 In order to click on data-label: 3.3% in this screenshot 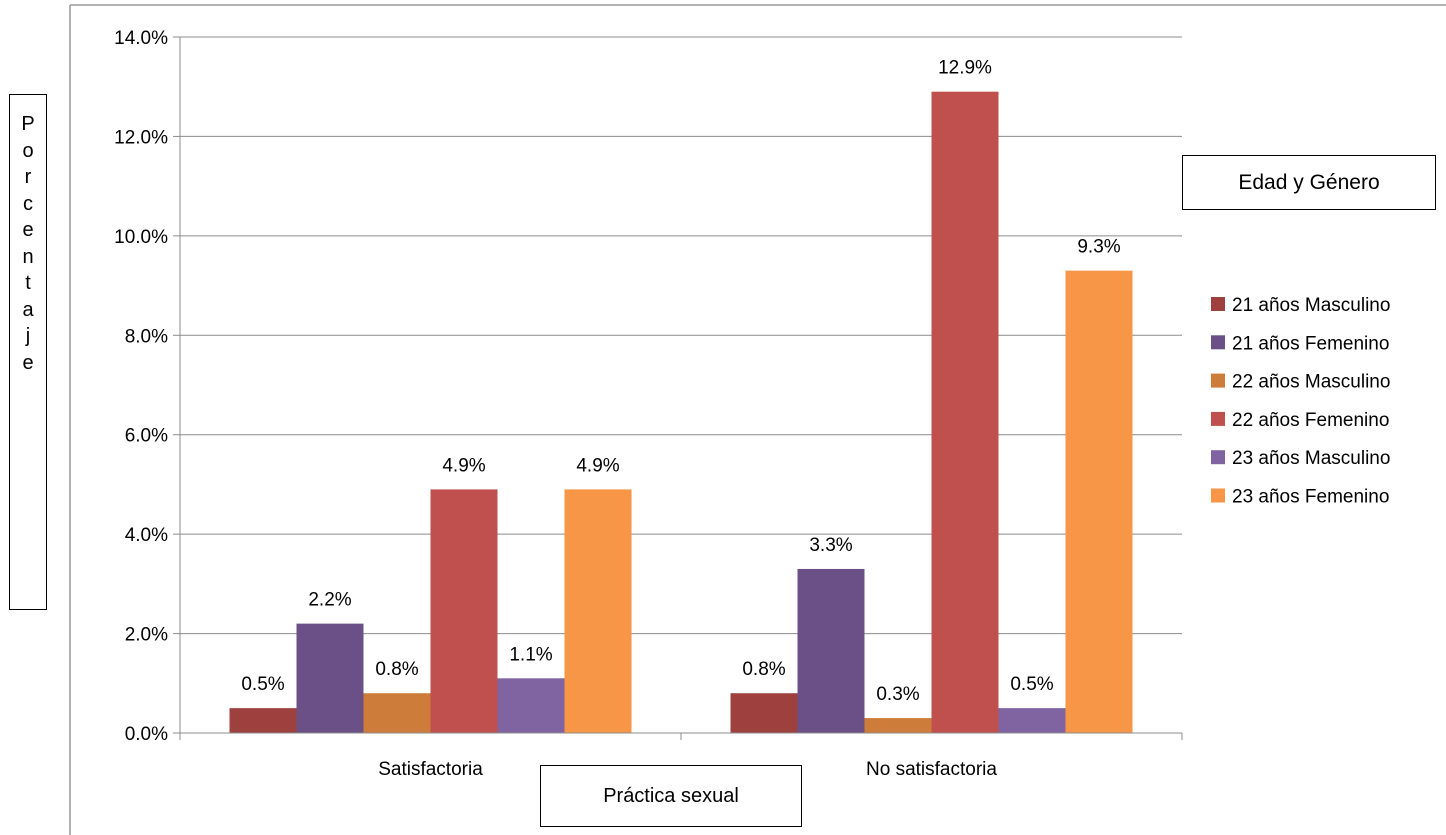, I will do `click(830, 545)`.